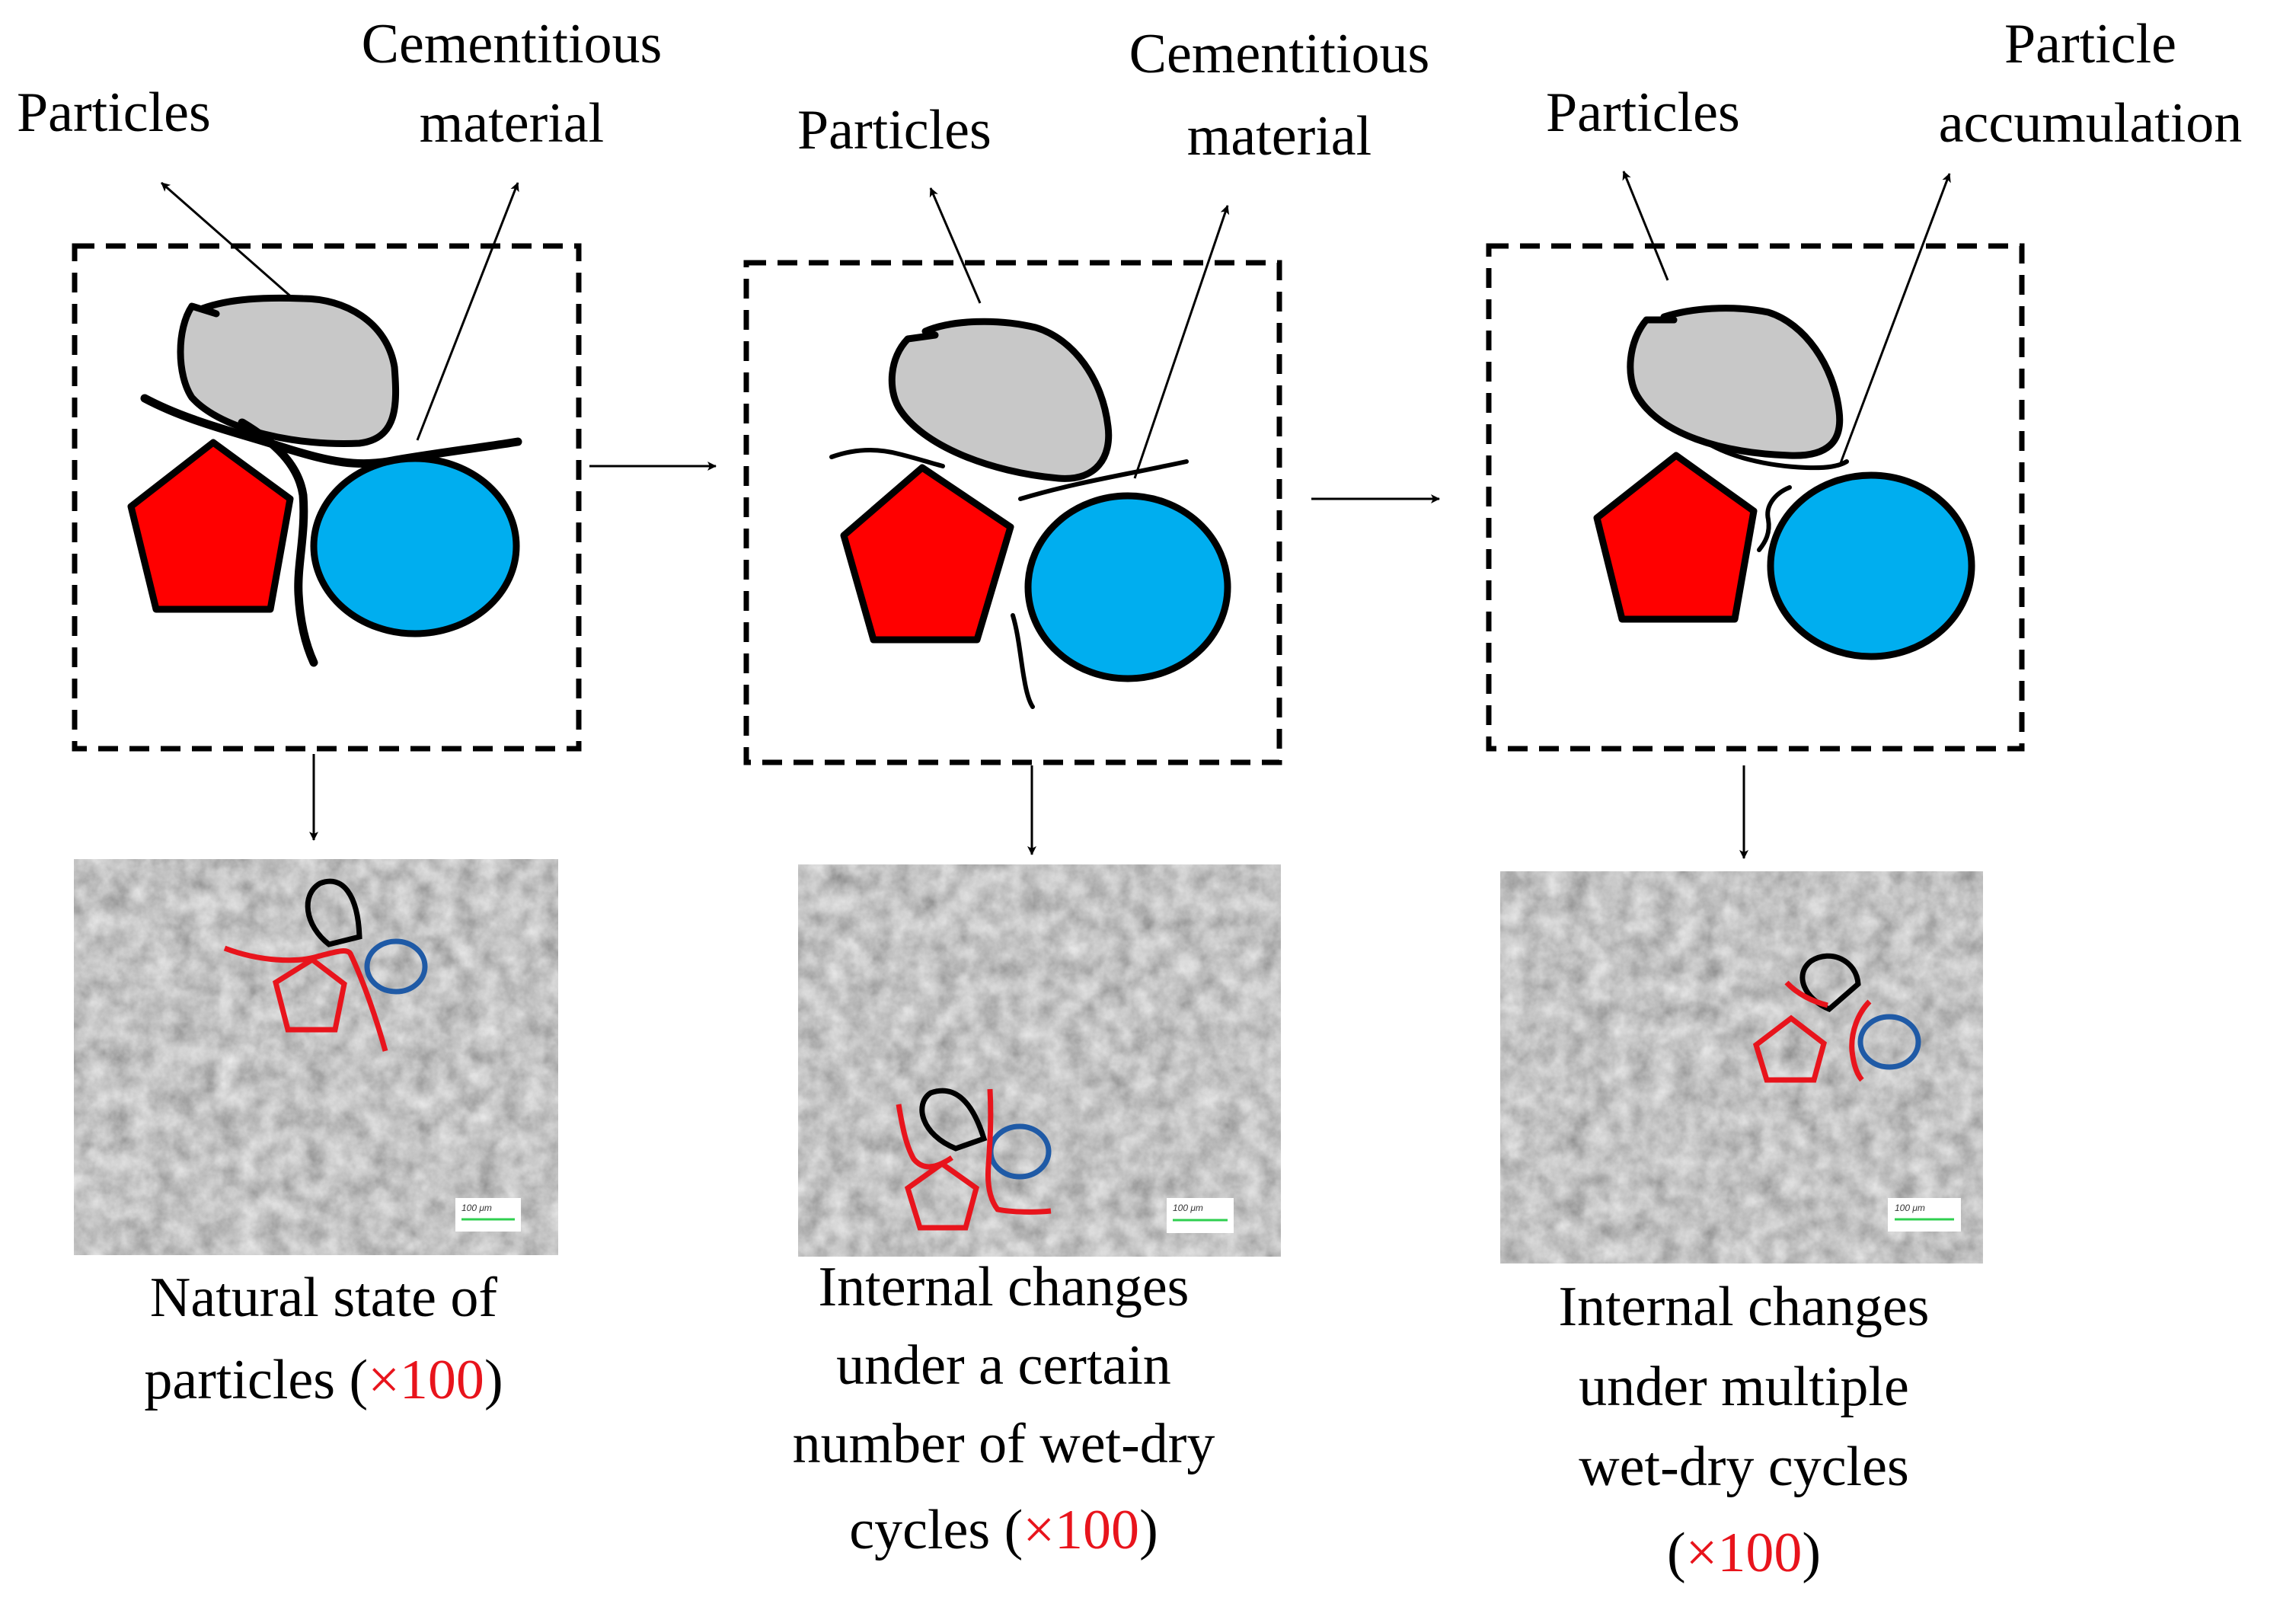 This screenshot has height=1607, width=2296. What do you see at coordinates (1742, 1067) in the screenshot?
I see `sem-micrograph-3: 100 μm` at bounding box center [1742, 1067].